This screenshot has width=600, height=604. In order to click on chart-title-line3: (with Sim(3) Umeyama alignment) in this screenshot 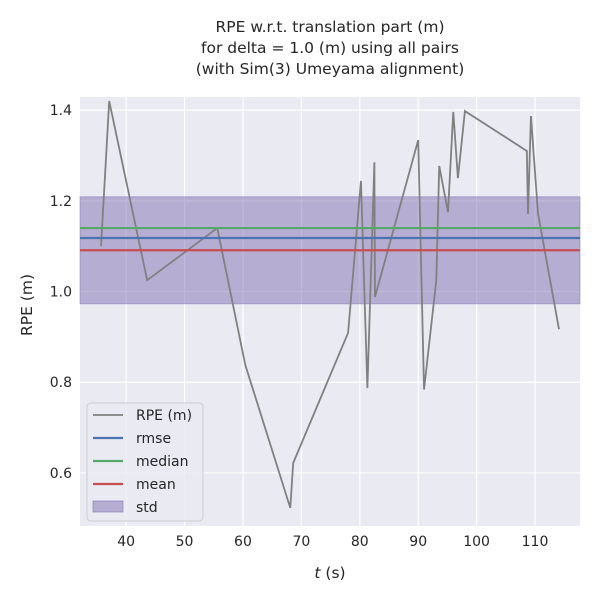, I will do `click(330, 69)`.